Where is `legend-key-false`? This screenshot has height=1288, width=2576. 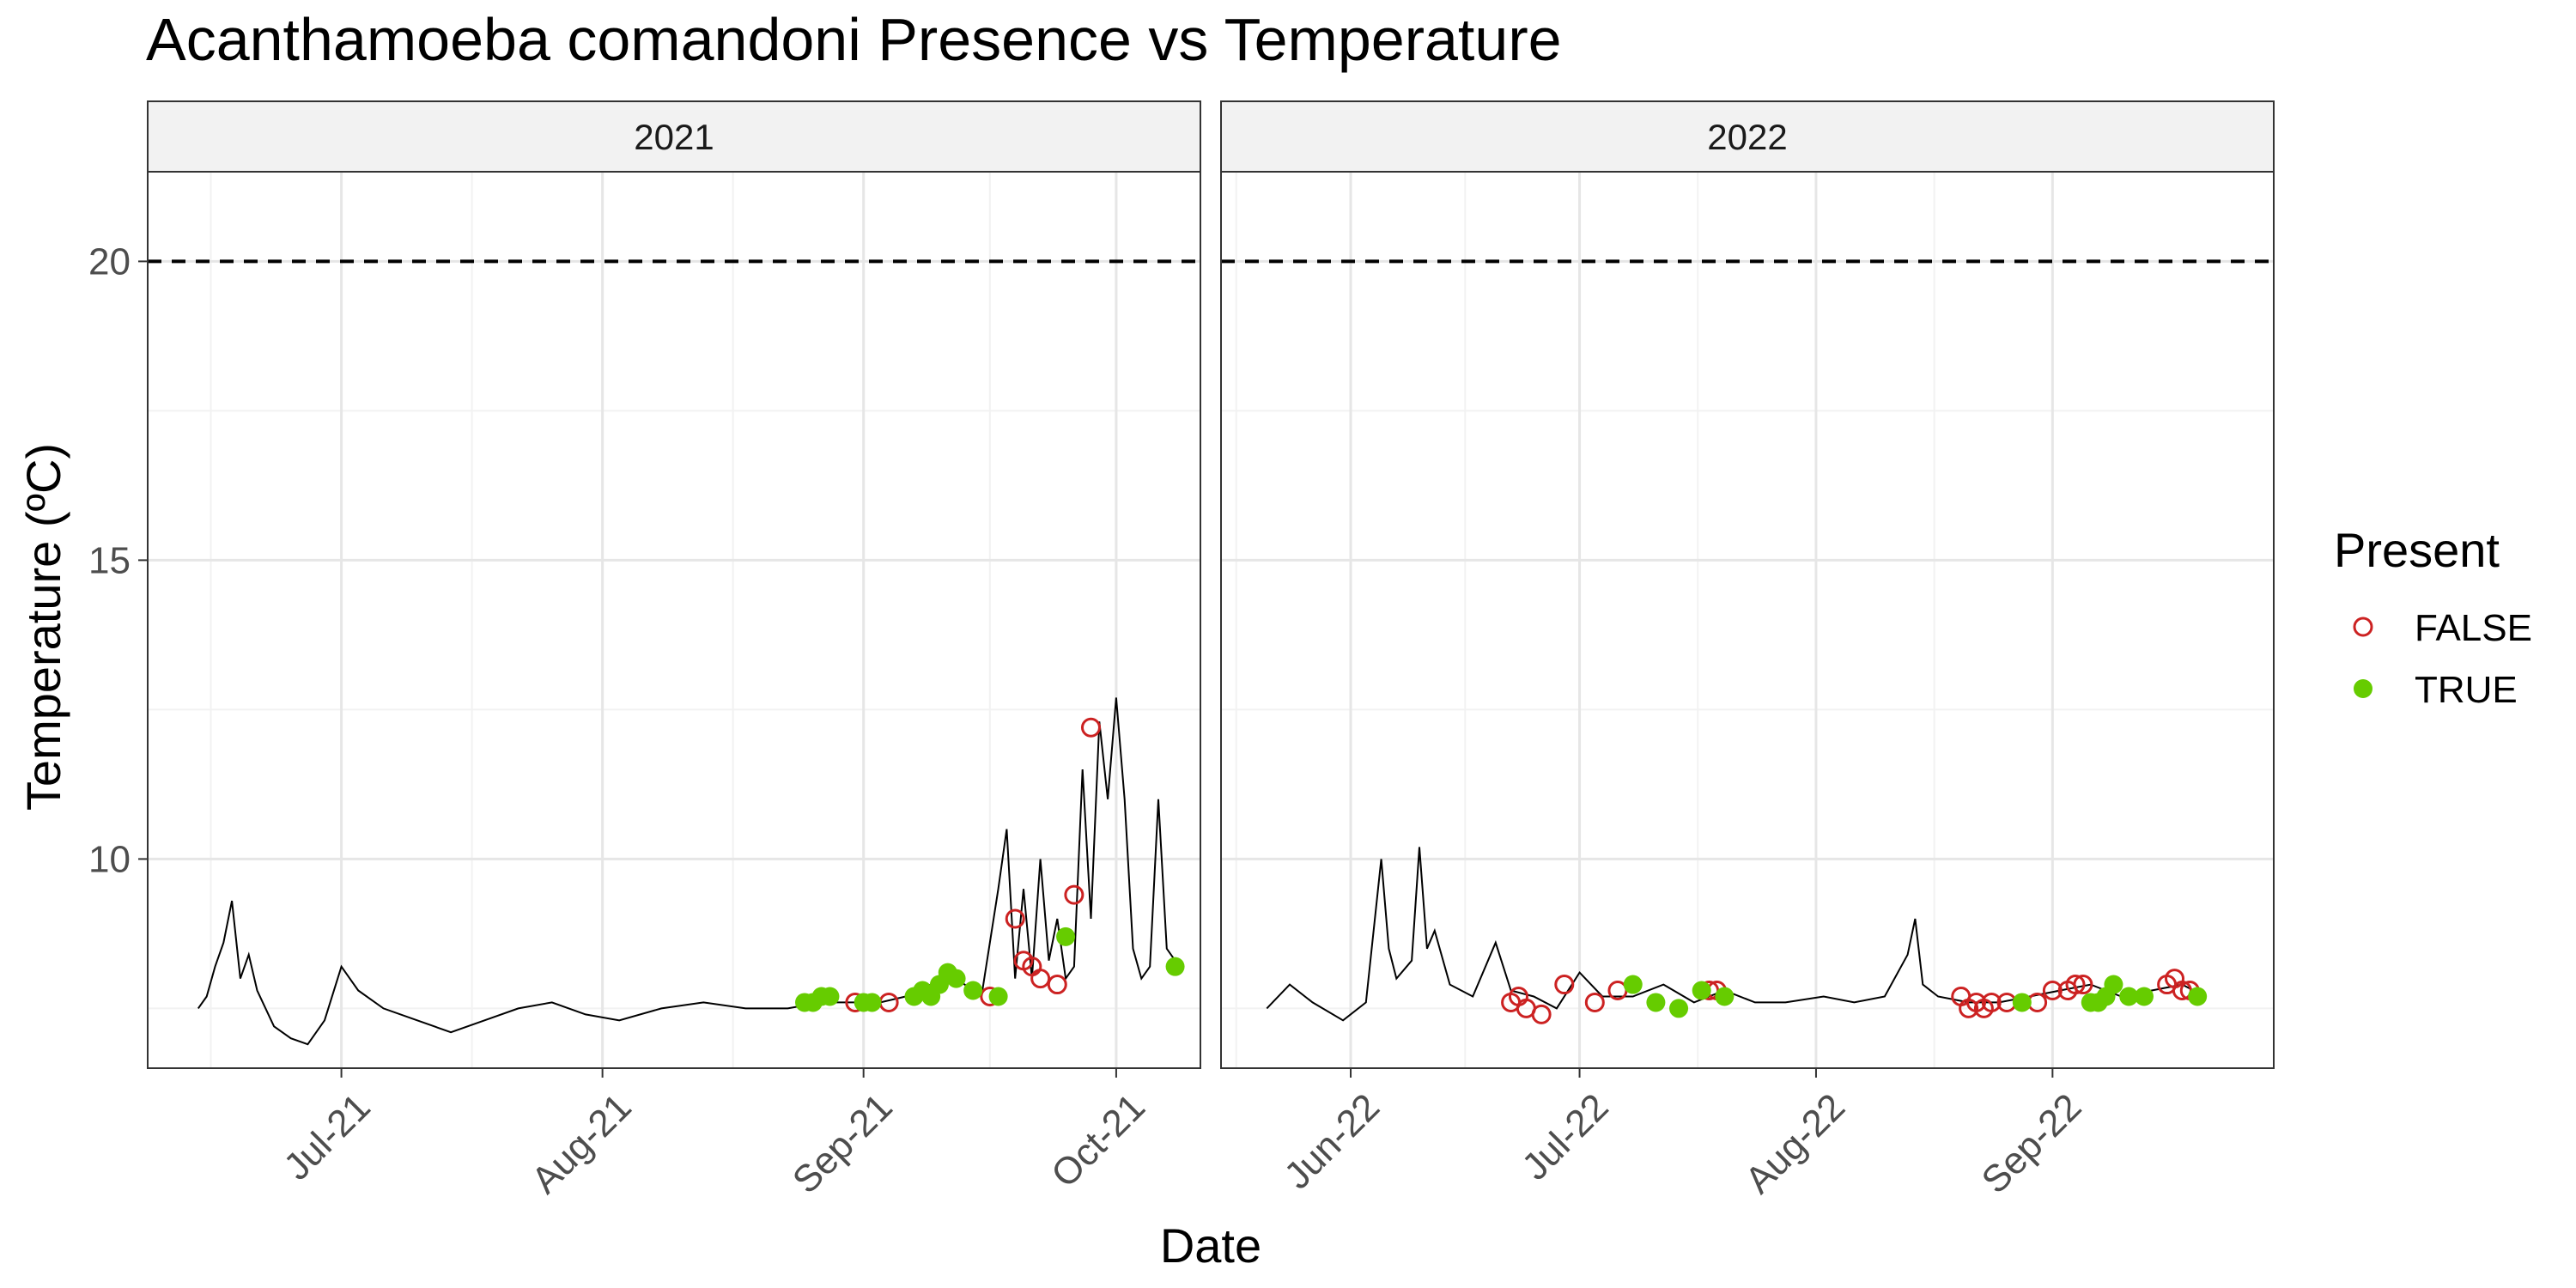 legend-key-false is located at coordinates (2363, 627).